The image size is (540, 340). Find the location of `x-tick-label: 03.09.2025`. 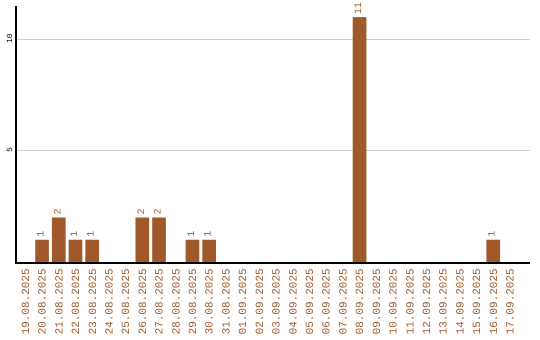

x-tick-label: 03.09.2025 is located at coordinates (278, 301).